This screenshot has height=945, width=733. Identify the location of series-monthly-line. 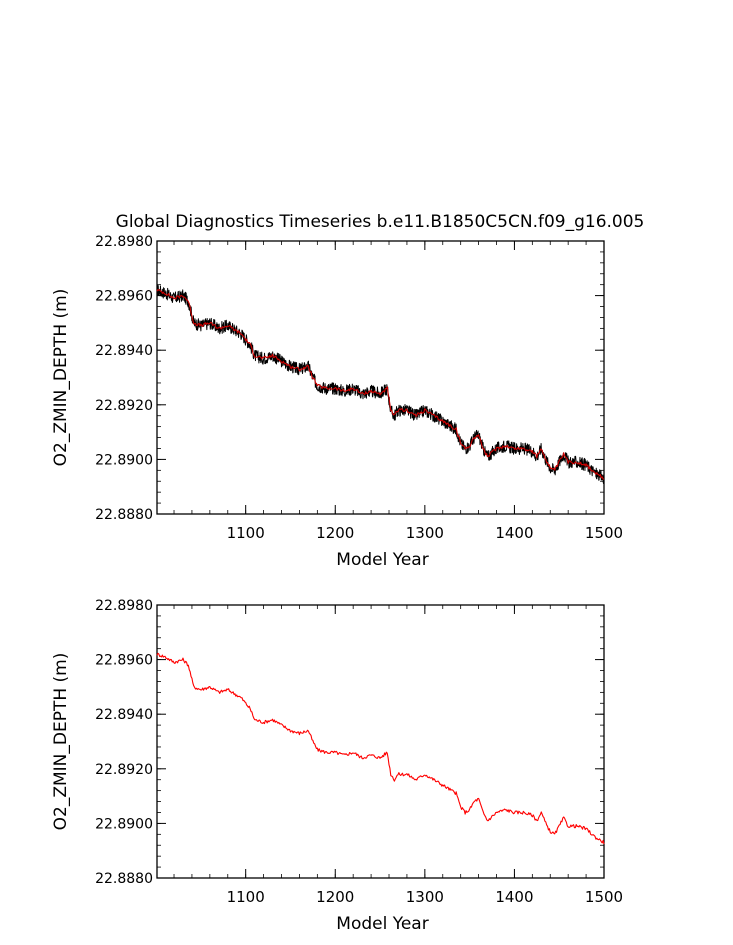
(380, 384).